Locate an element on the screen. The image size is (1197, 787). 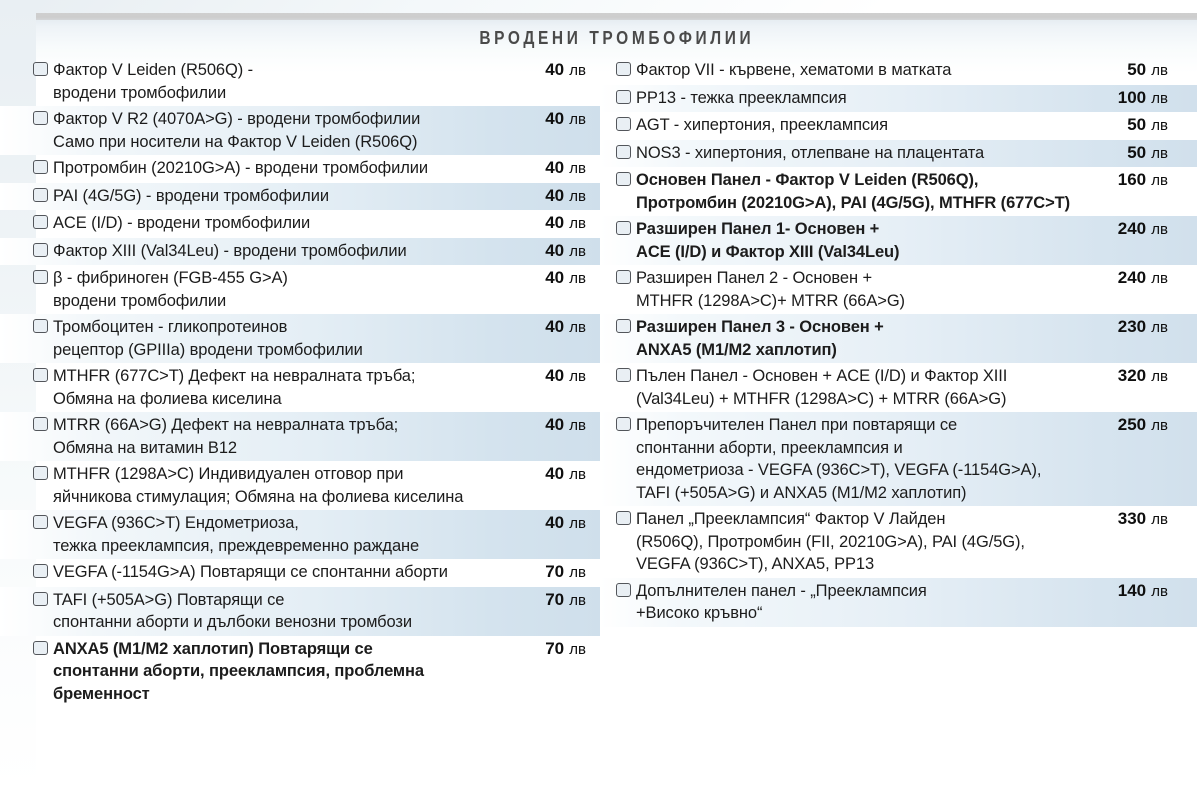
price-list-row: ACE (I/D) - вродени тромбофилии 40 лв is located at coordinates (309, 224).